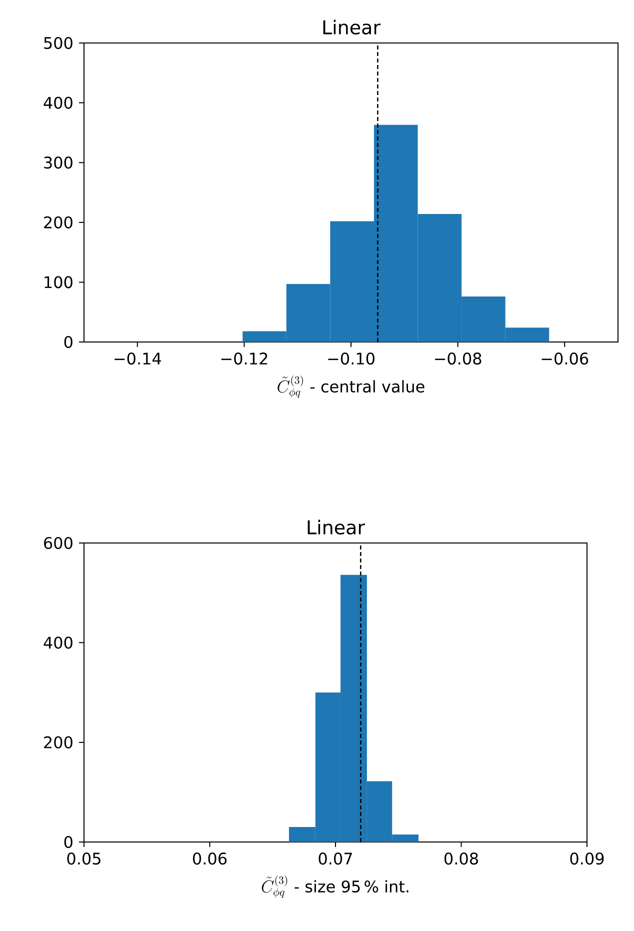 The width and height of the screenshot is (634, 931). Describe the element at coordinates (138, 358) in the screenshot. I see `x-tick-label: −0.14` at that location.